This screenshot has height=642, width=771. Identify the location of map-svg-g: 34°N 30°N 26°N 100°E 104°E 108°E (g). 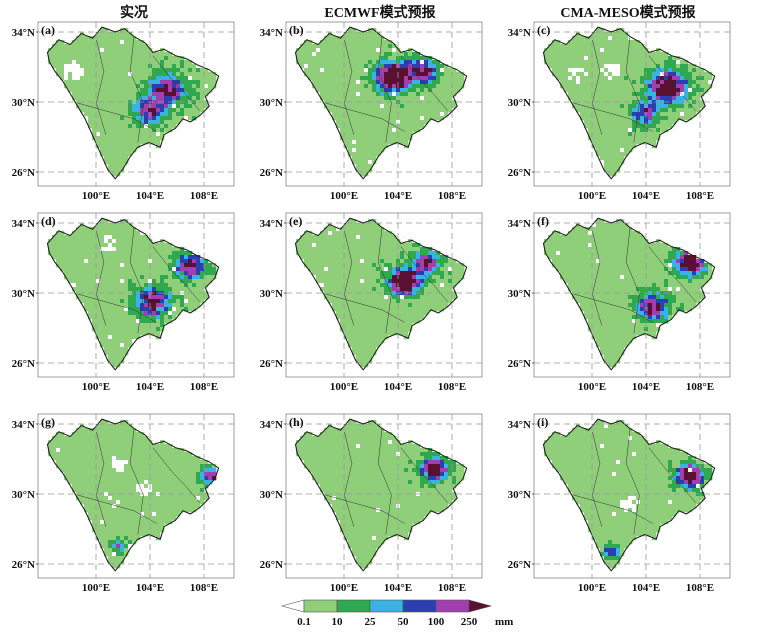
(120, 506).